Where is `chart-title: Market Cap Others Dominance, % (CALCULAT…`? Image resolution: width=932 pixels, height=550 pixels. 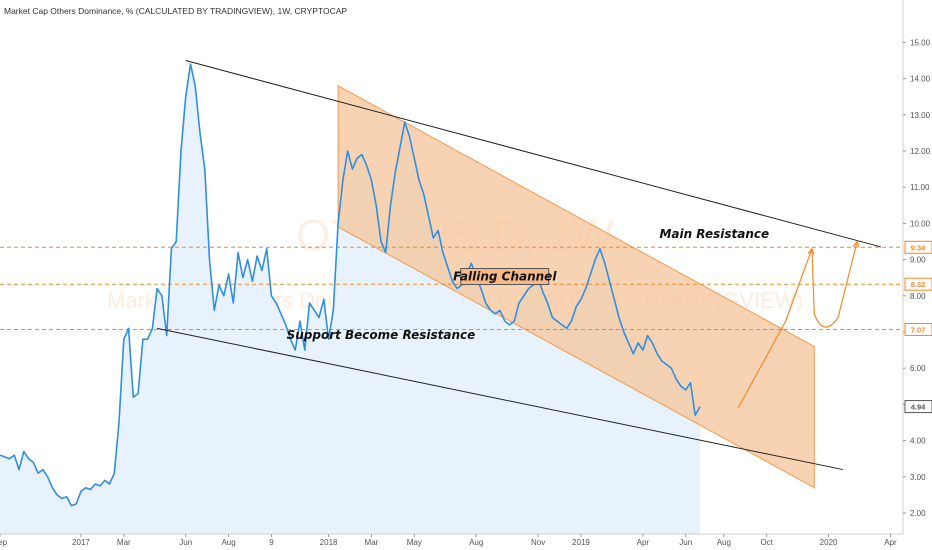
chart-title: Market Cap Others Dominance, % (CALCULAT… is located at coordinates (175, 11).